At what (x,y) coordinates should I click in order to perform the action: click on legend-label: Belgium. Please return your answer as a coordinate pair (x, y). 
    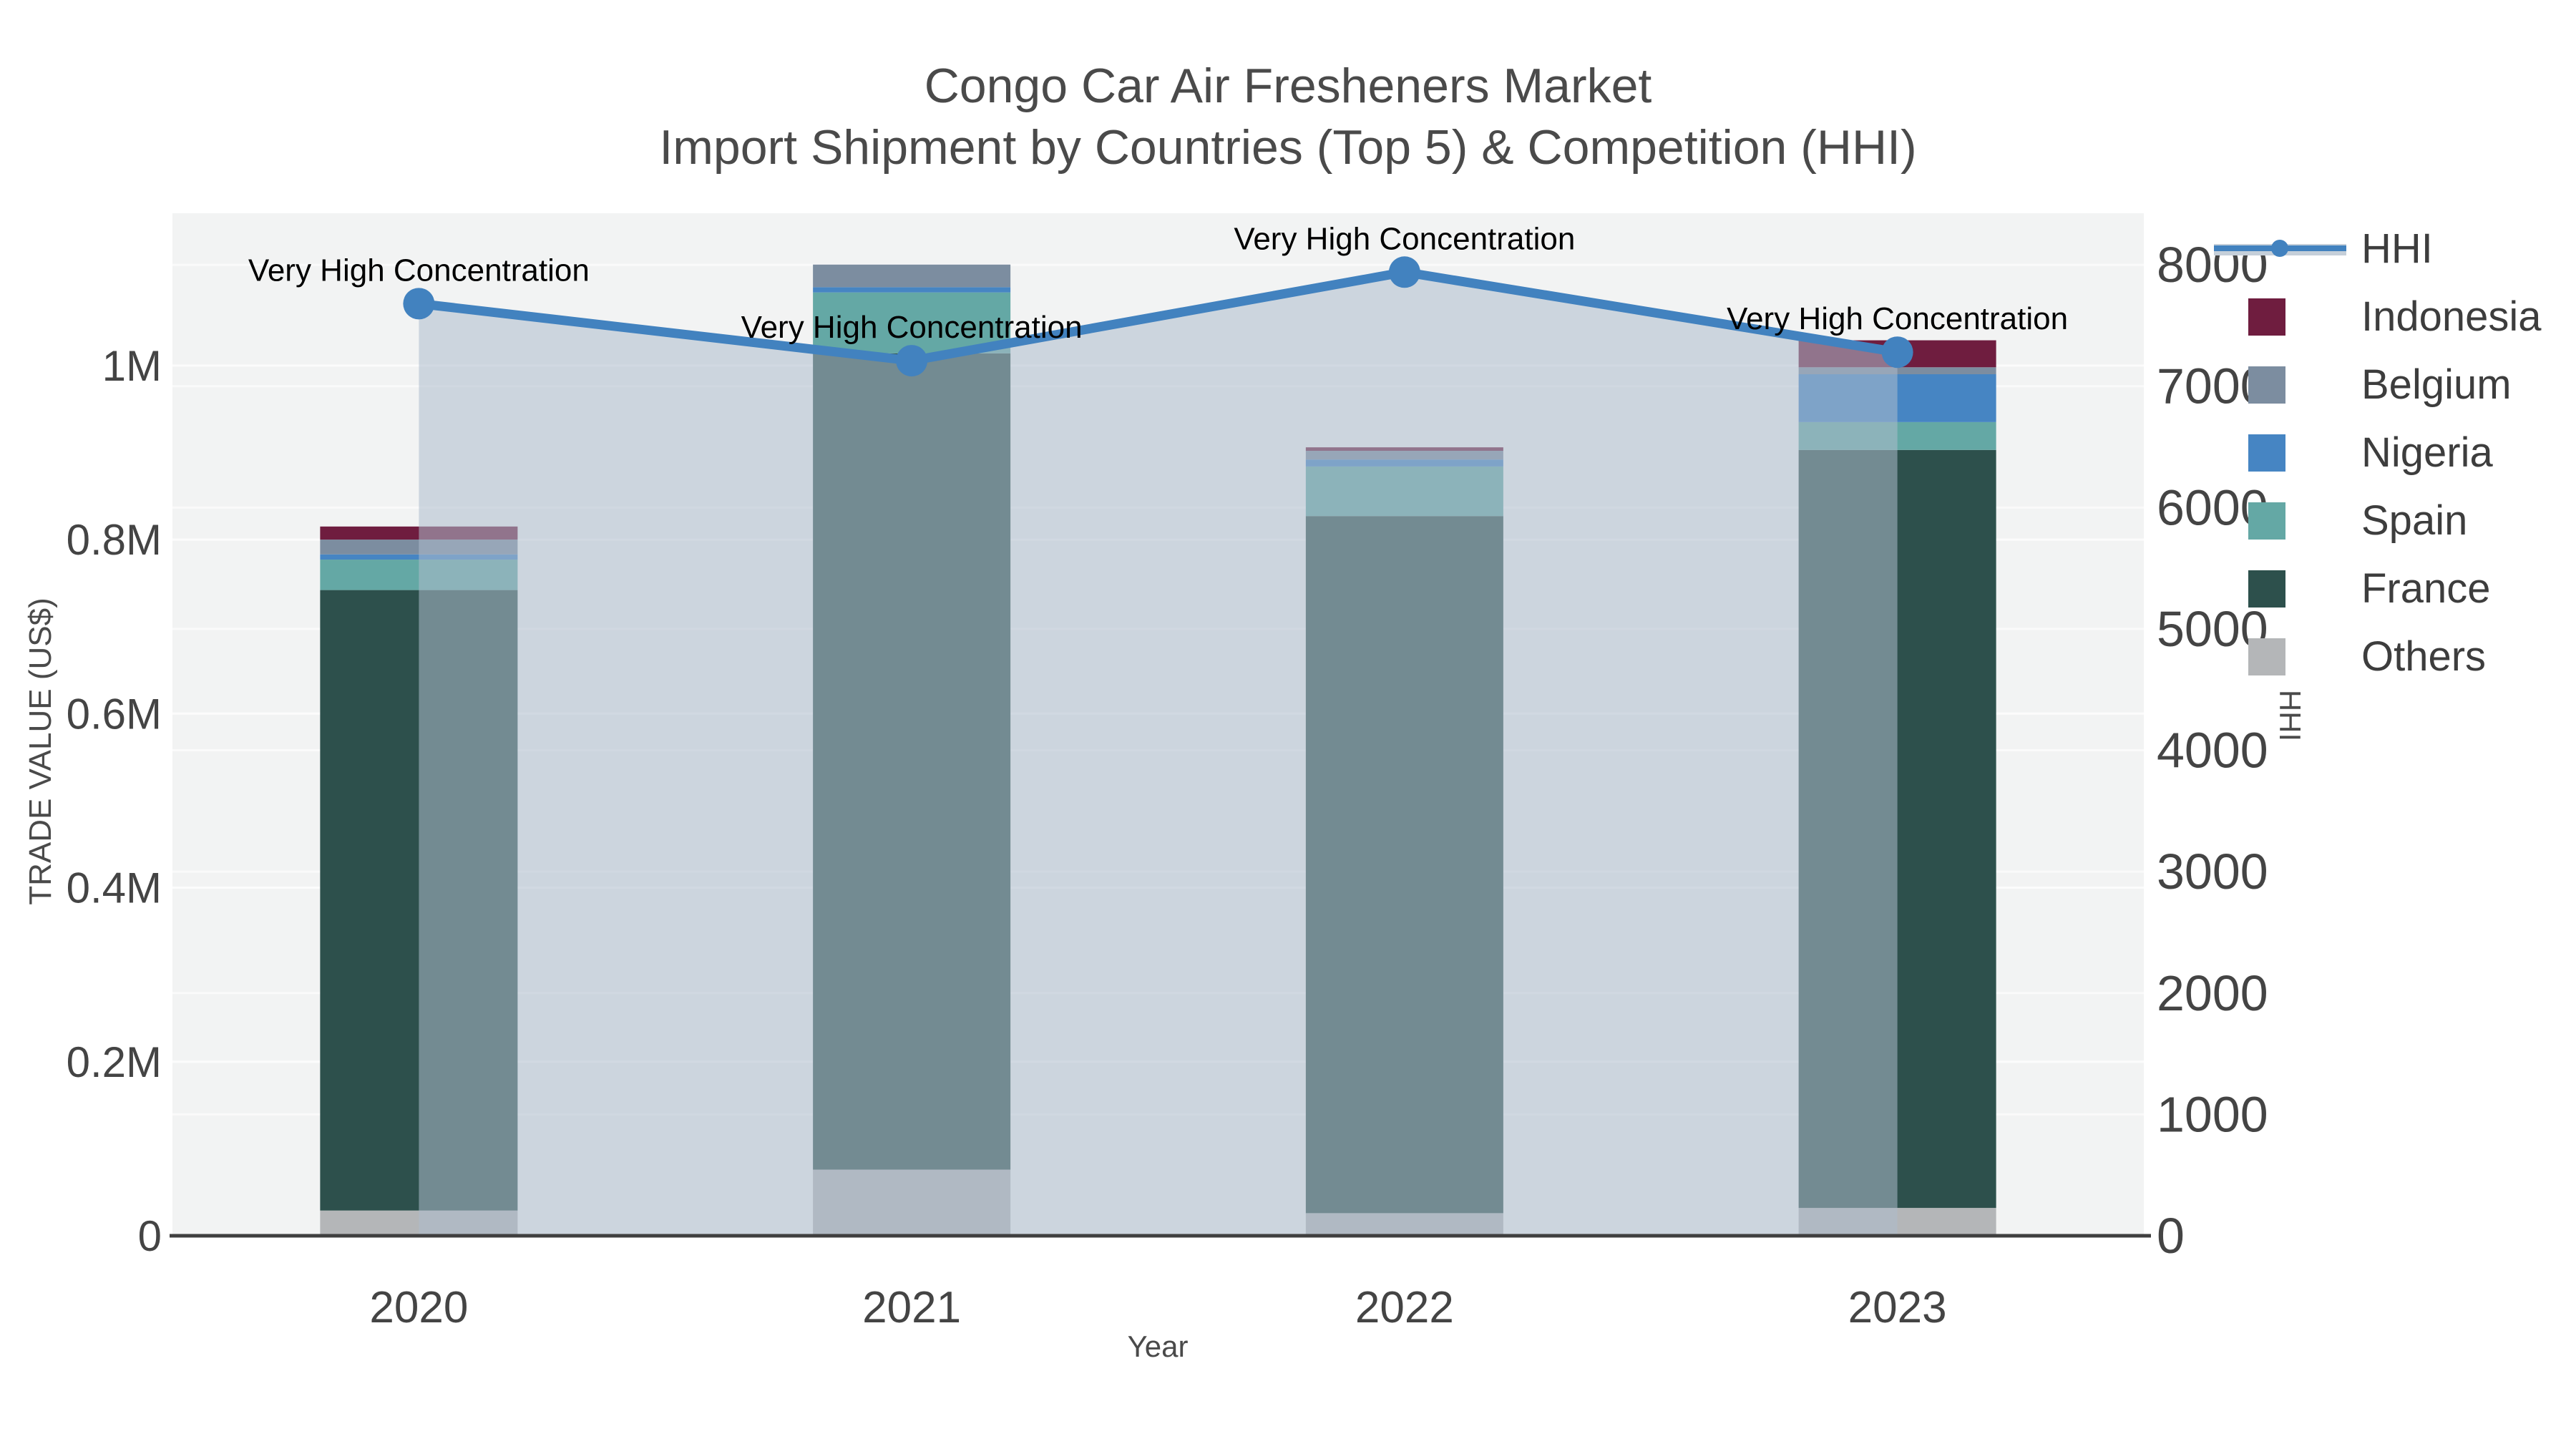
    Looking at the image, I should click on (2436, 384).